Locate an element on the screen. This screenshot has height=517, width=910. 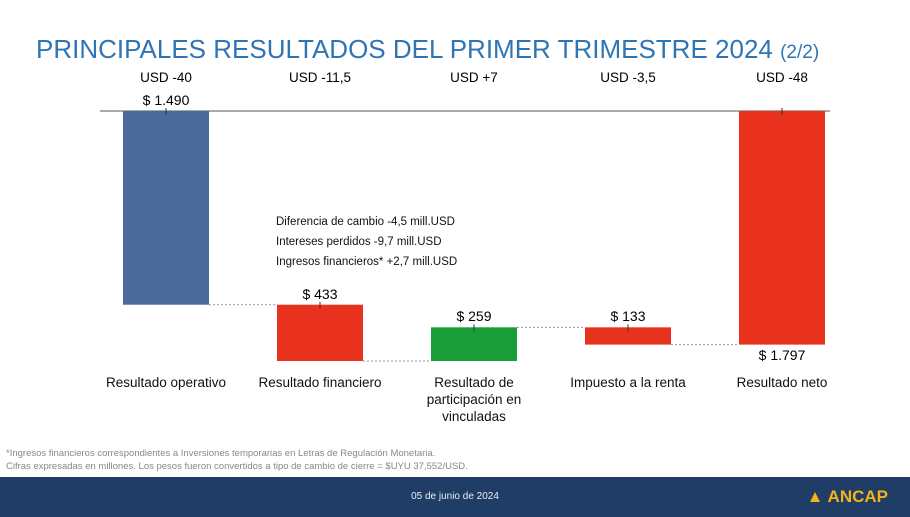
category-label: Resultado de participación en vinculadas is located at coordinates (474, 399).